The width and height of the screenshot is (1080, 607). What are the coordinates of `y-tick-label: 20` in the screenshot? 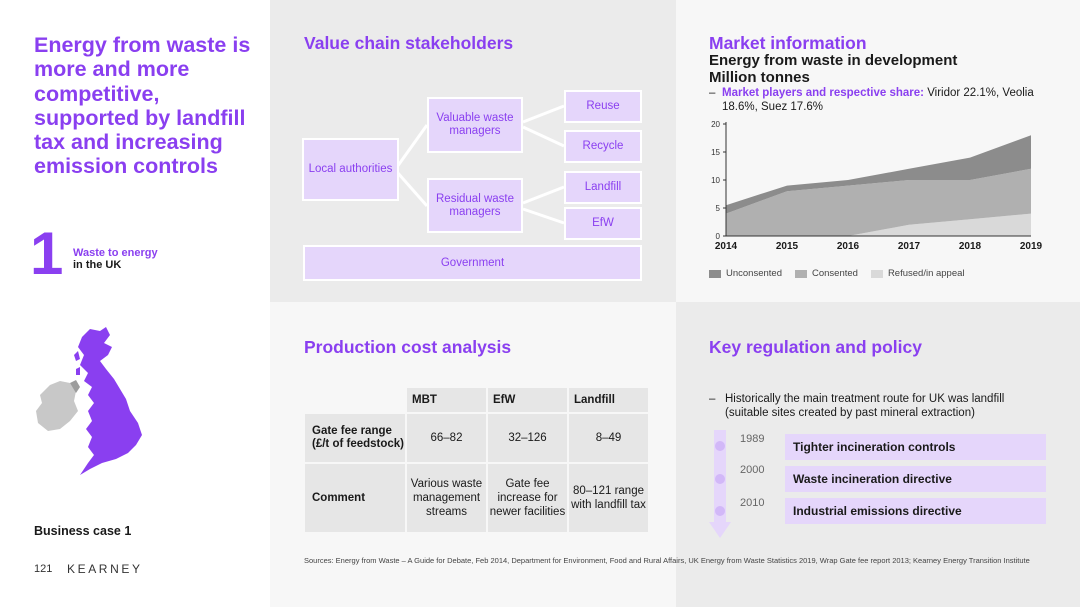 It's located at (715, 124).